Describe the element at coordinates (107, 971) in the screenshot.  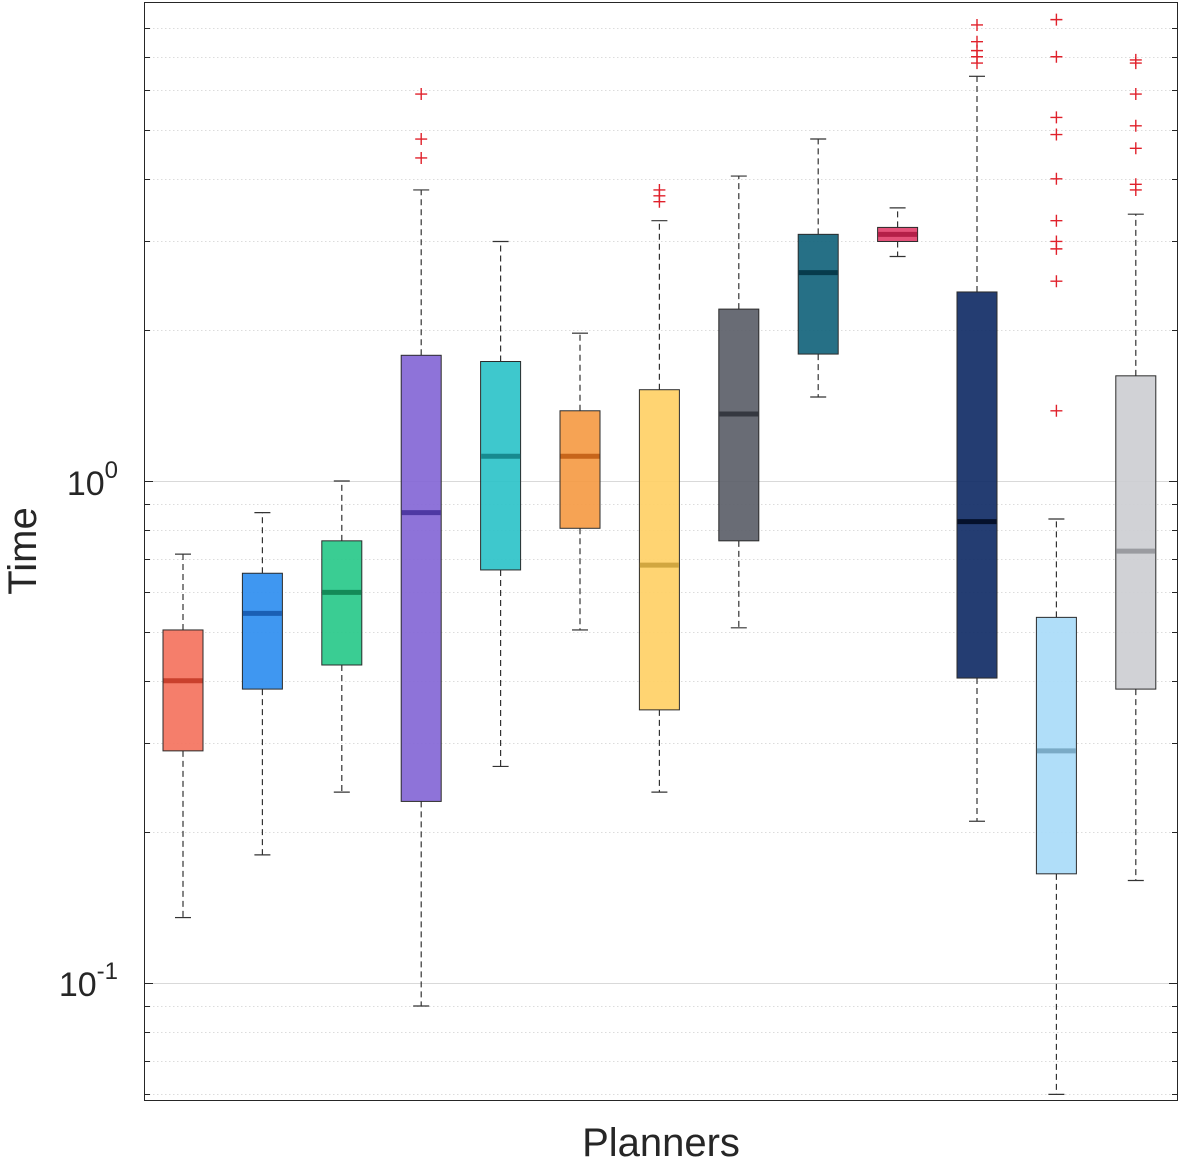
I see `y-tick-exponent: -1` at that location.